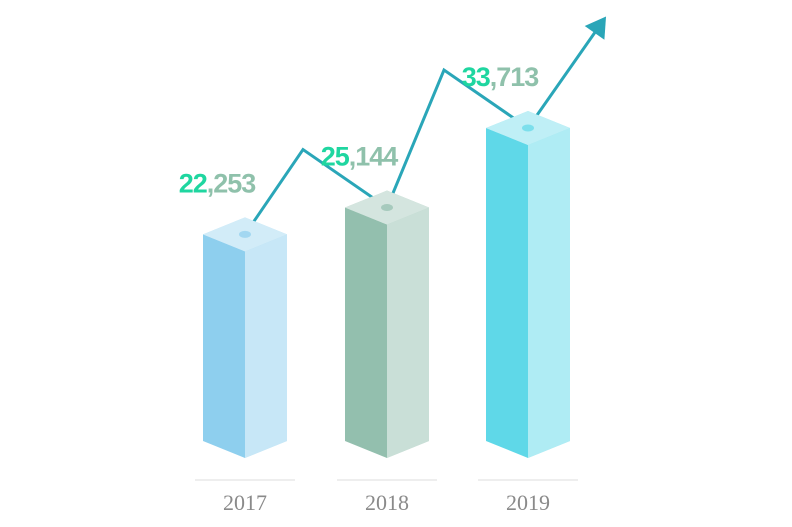 The width and height of the screenshot is (792, 527). I want to click on value-label: 22,253, so click(218, 183).